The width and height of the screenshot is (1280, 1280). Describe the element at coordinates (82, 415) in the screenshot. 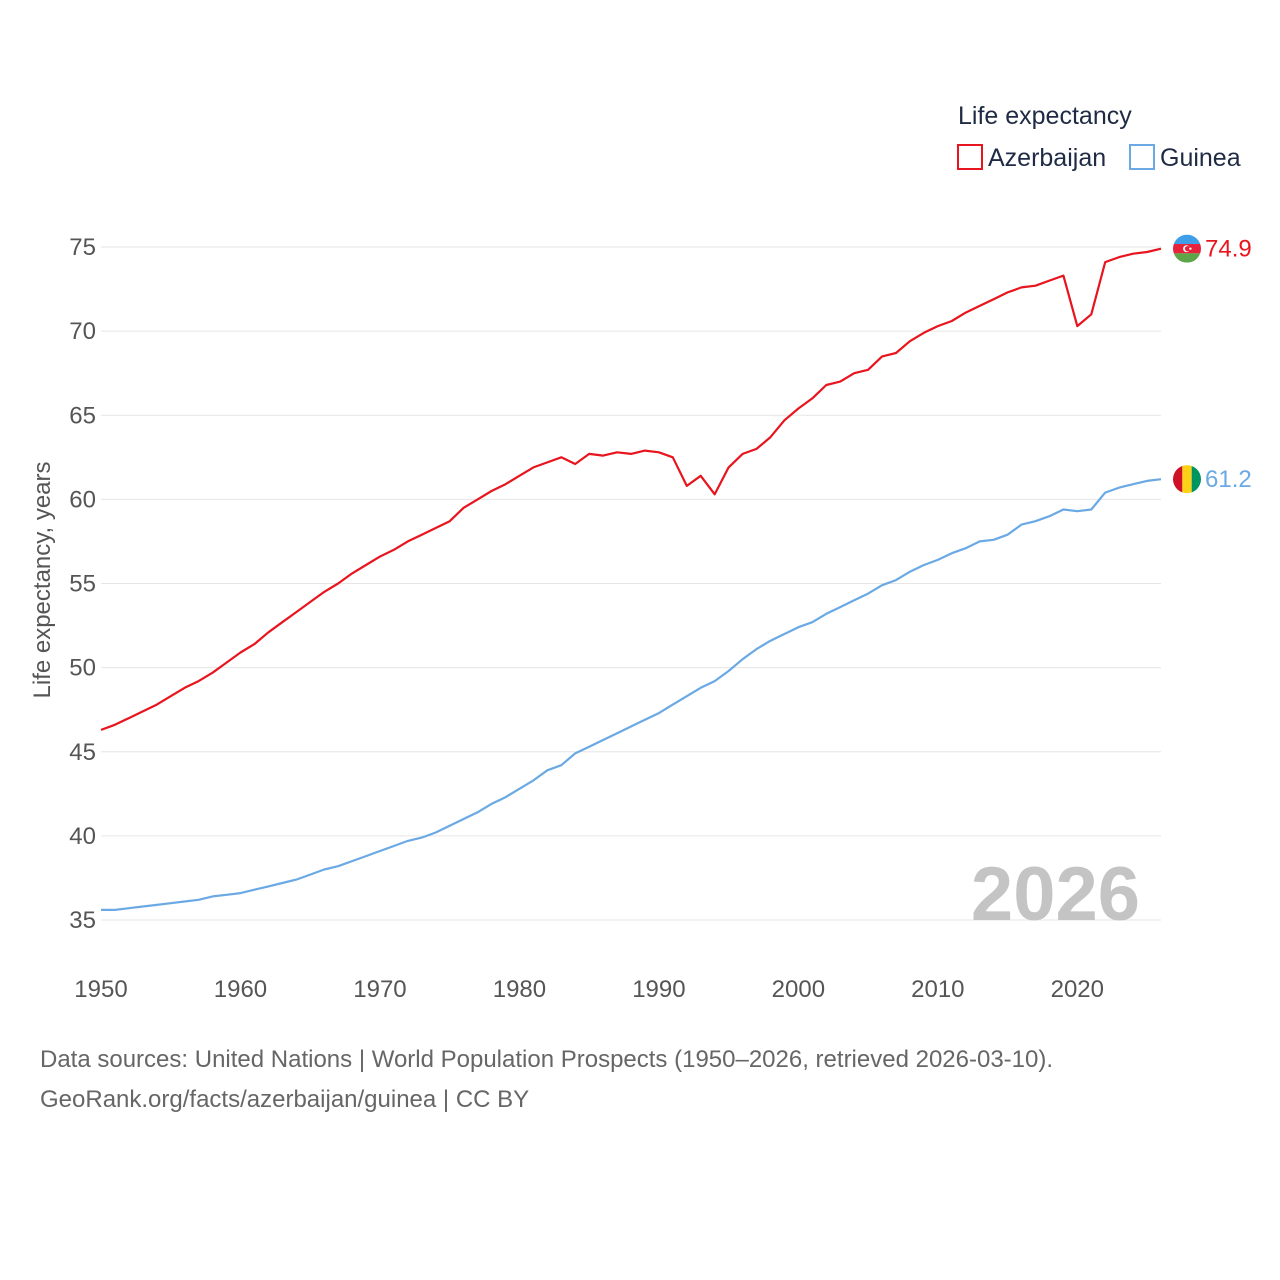

I see `y-tick-label: 65` at that location.